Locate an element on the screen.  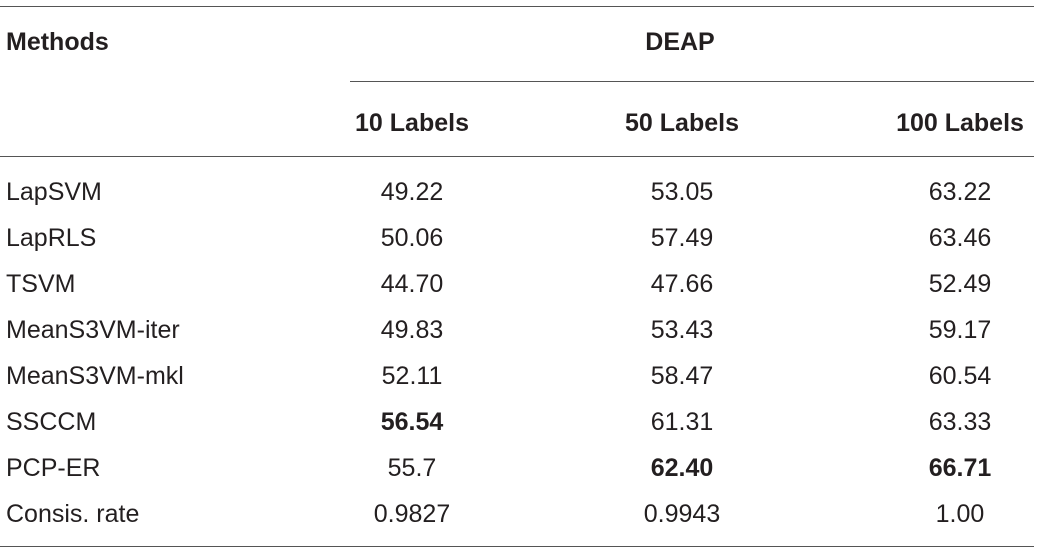
value-cell: 52.11 is located at coordinates (412, 376).